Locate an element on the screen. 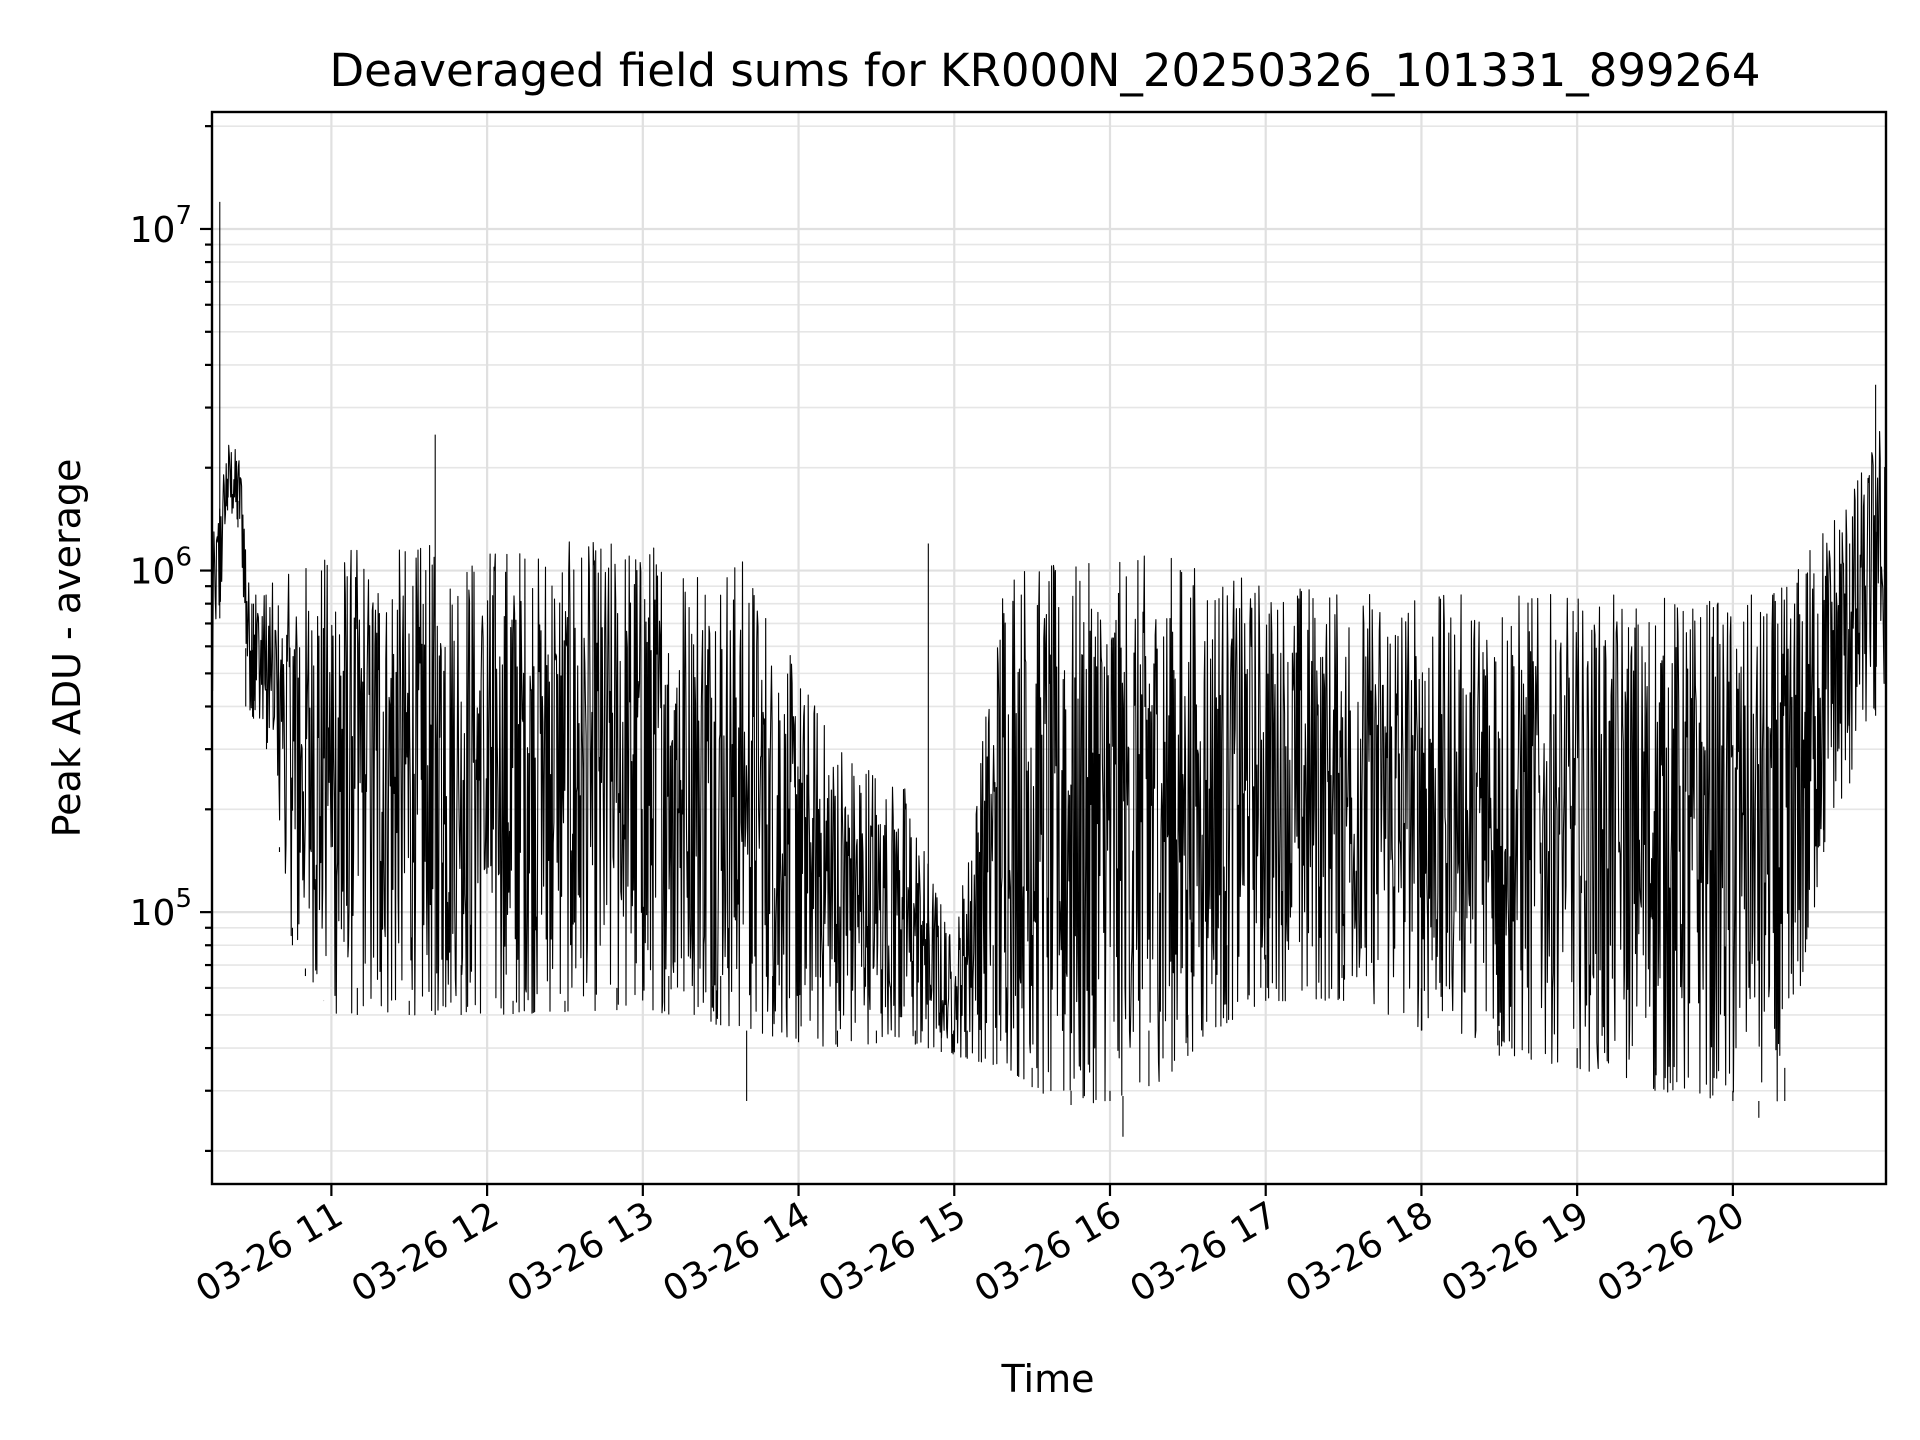 The width and height of the screenshot is (1920, 1440). y-axis: 10⁵ 10⁶ 10⁷ is located at coordinates (171, 638).